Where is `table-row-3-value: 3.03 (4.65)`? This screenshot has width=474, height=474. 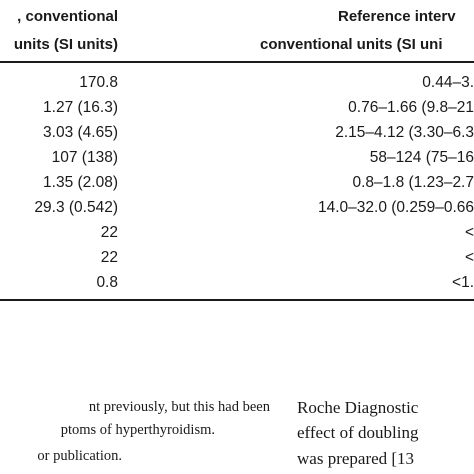
table-row-3-value: 3.03 (4.65) is located at coordinates (80, 132).